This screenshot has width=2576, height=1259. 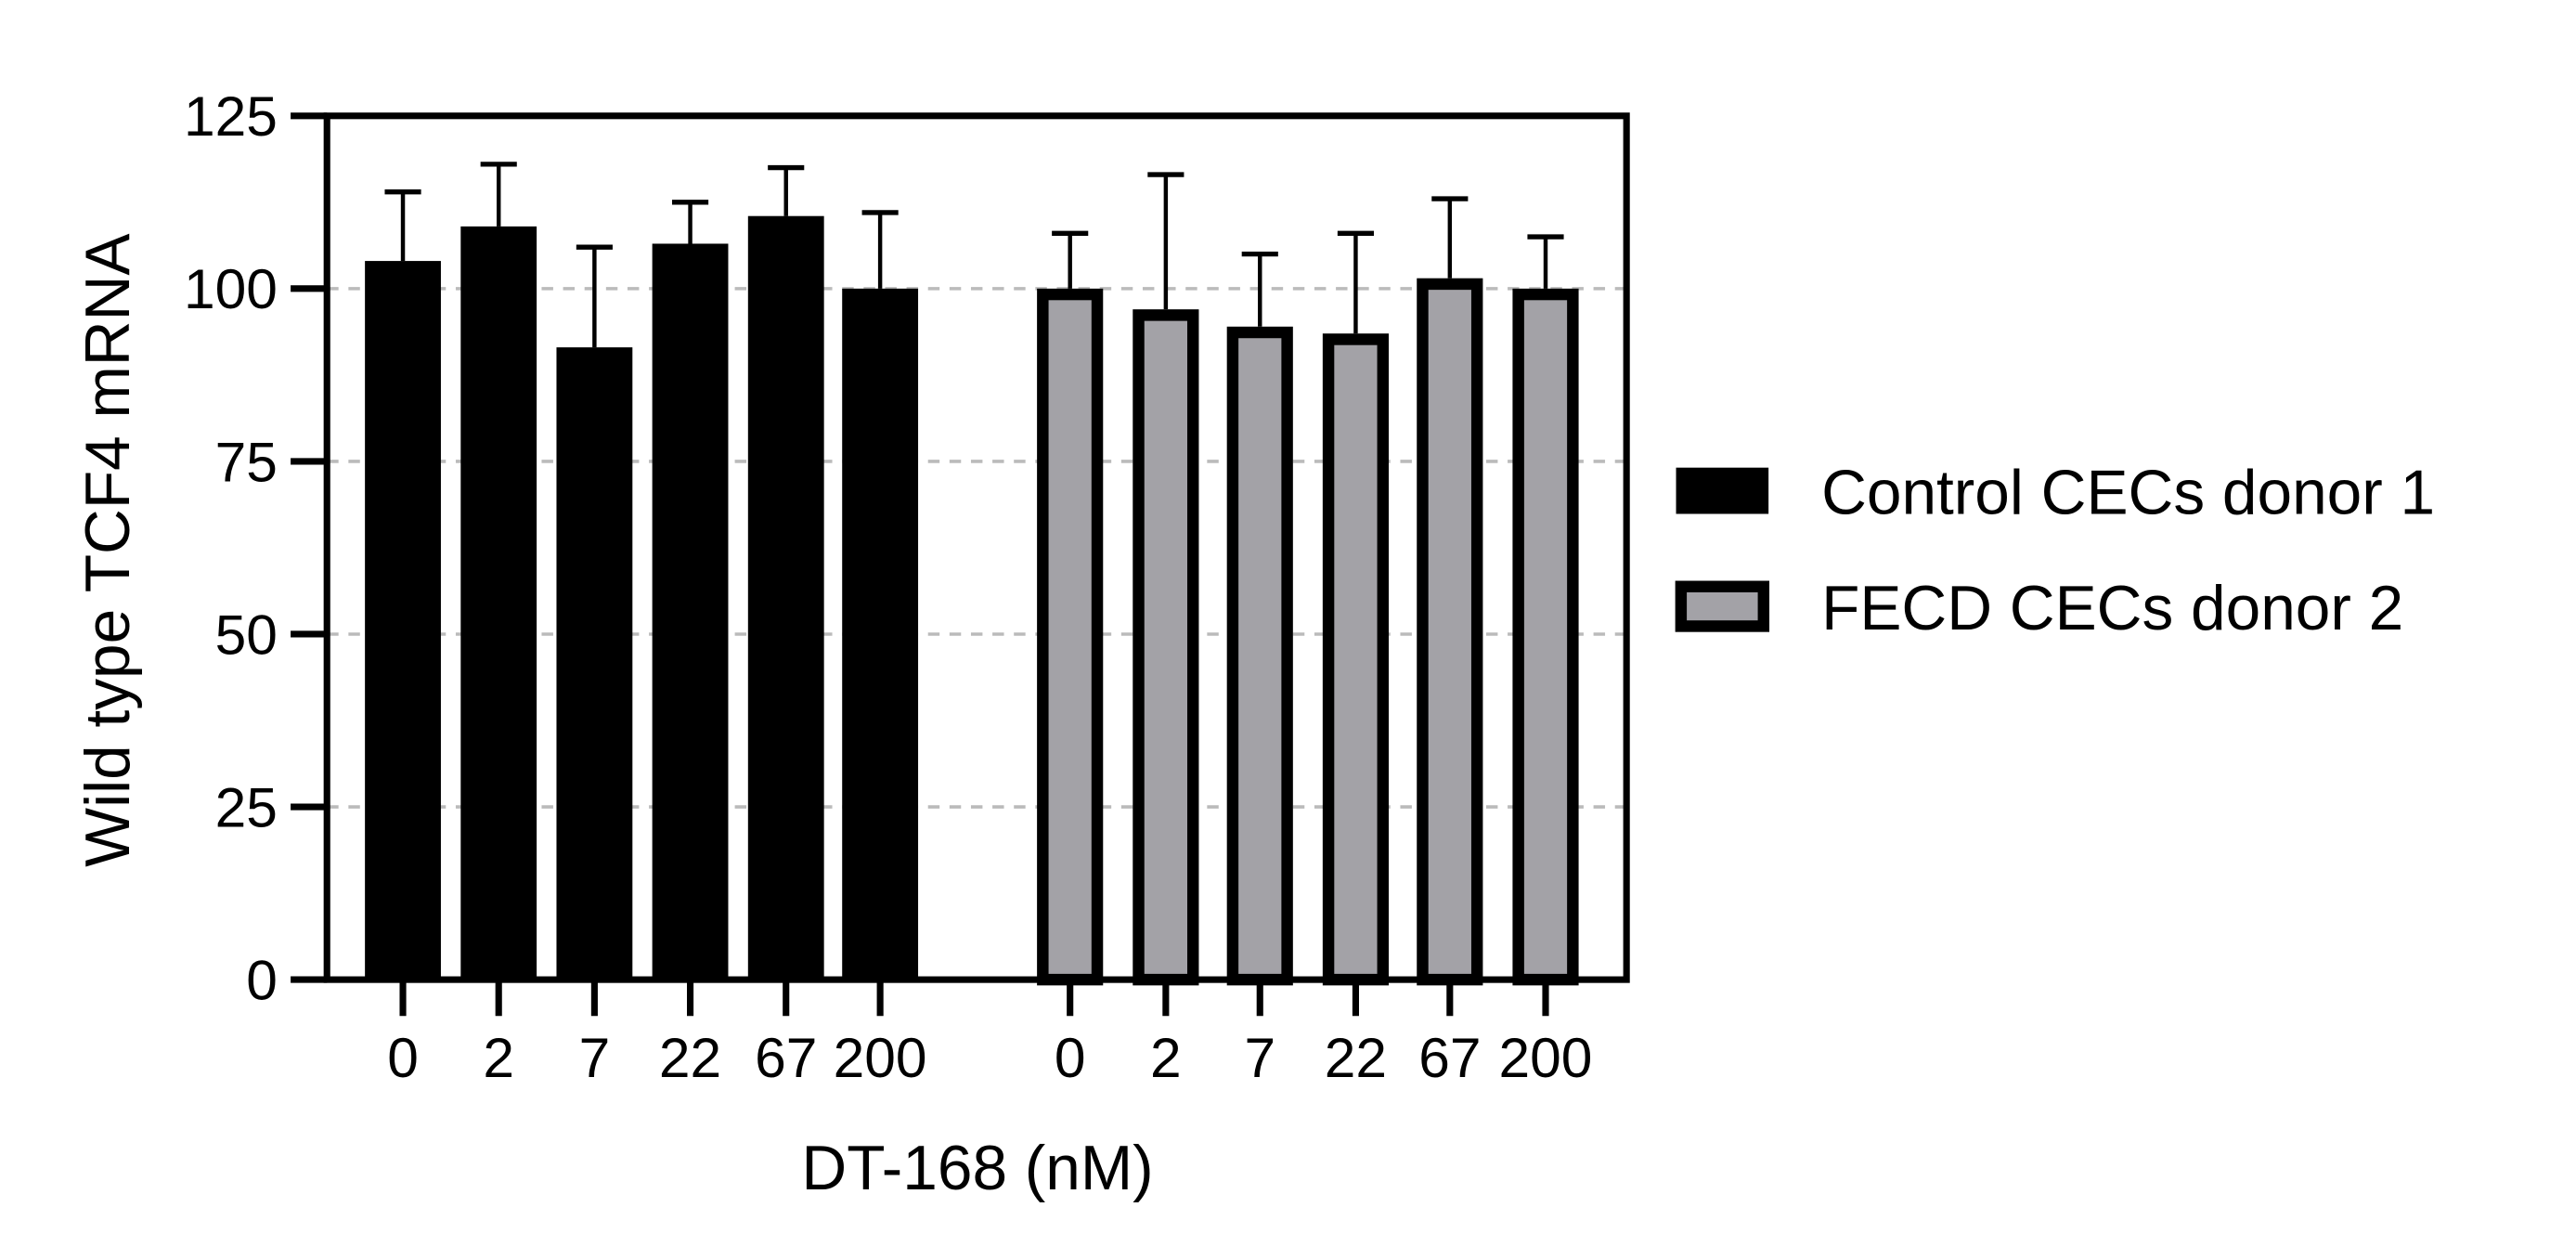 What do you see at coordinates (246, 806) in the screenshot?
I see `y-tick-label: 25` at bounding box center [246, 806].